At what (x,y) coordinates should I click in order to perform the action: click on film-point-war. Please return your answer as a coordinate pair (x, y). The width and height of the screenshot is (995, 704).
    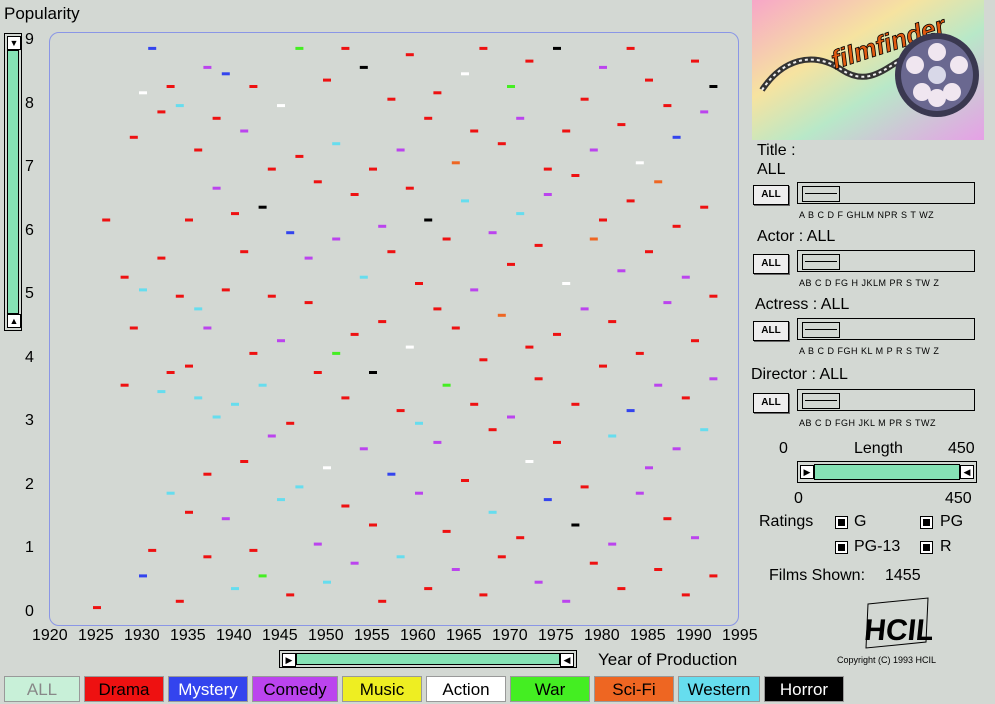
    Looking at the image, I should click on (299, 48).